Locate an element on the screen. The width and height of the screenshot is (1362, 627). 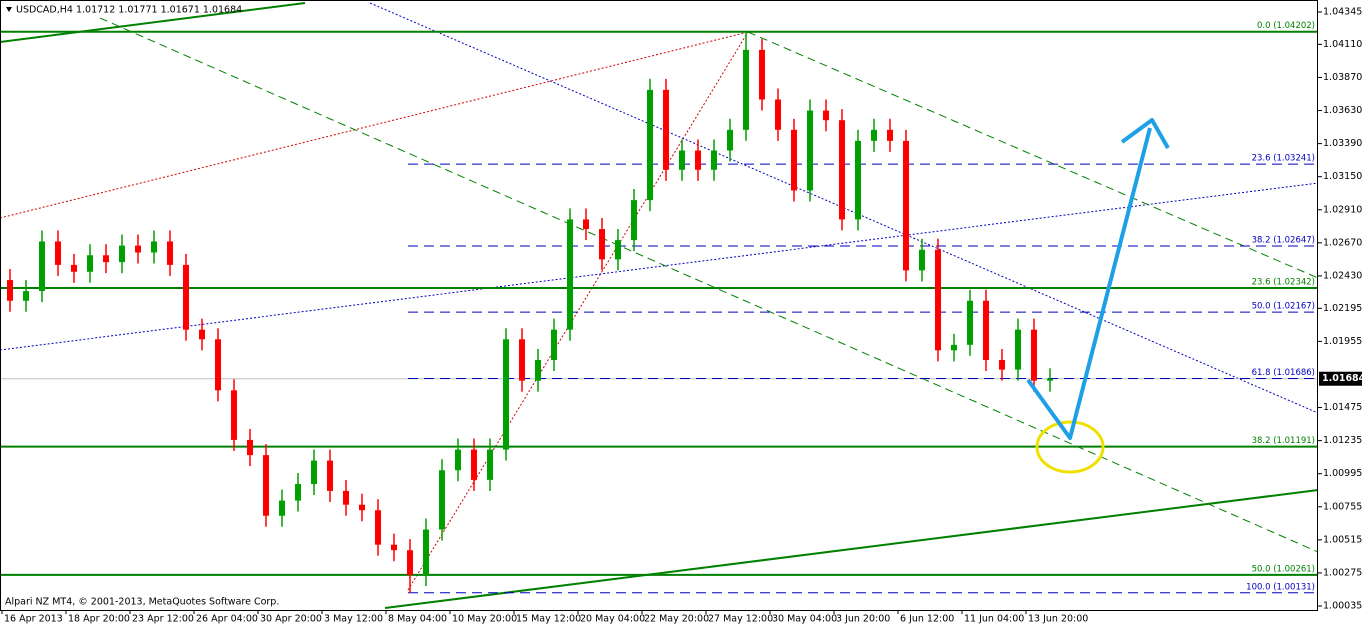
x-tick-label: 3 Jun 20:00 is located at coordinates (863, 619).